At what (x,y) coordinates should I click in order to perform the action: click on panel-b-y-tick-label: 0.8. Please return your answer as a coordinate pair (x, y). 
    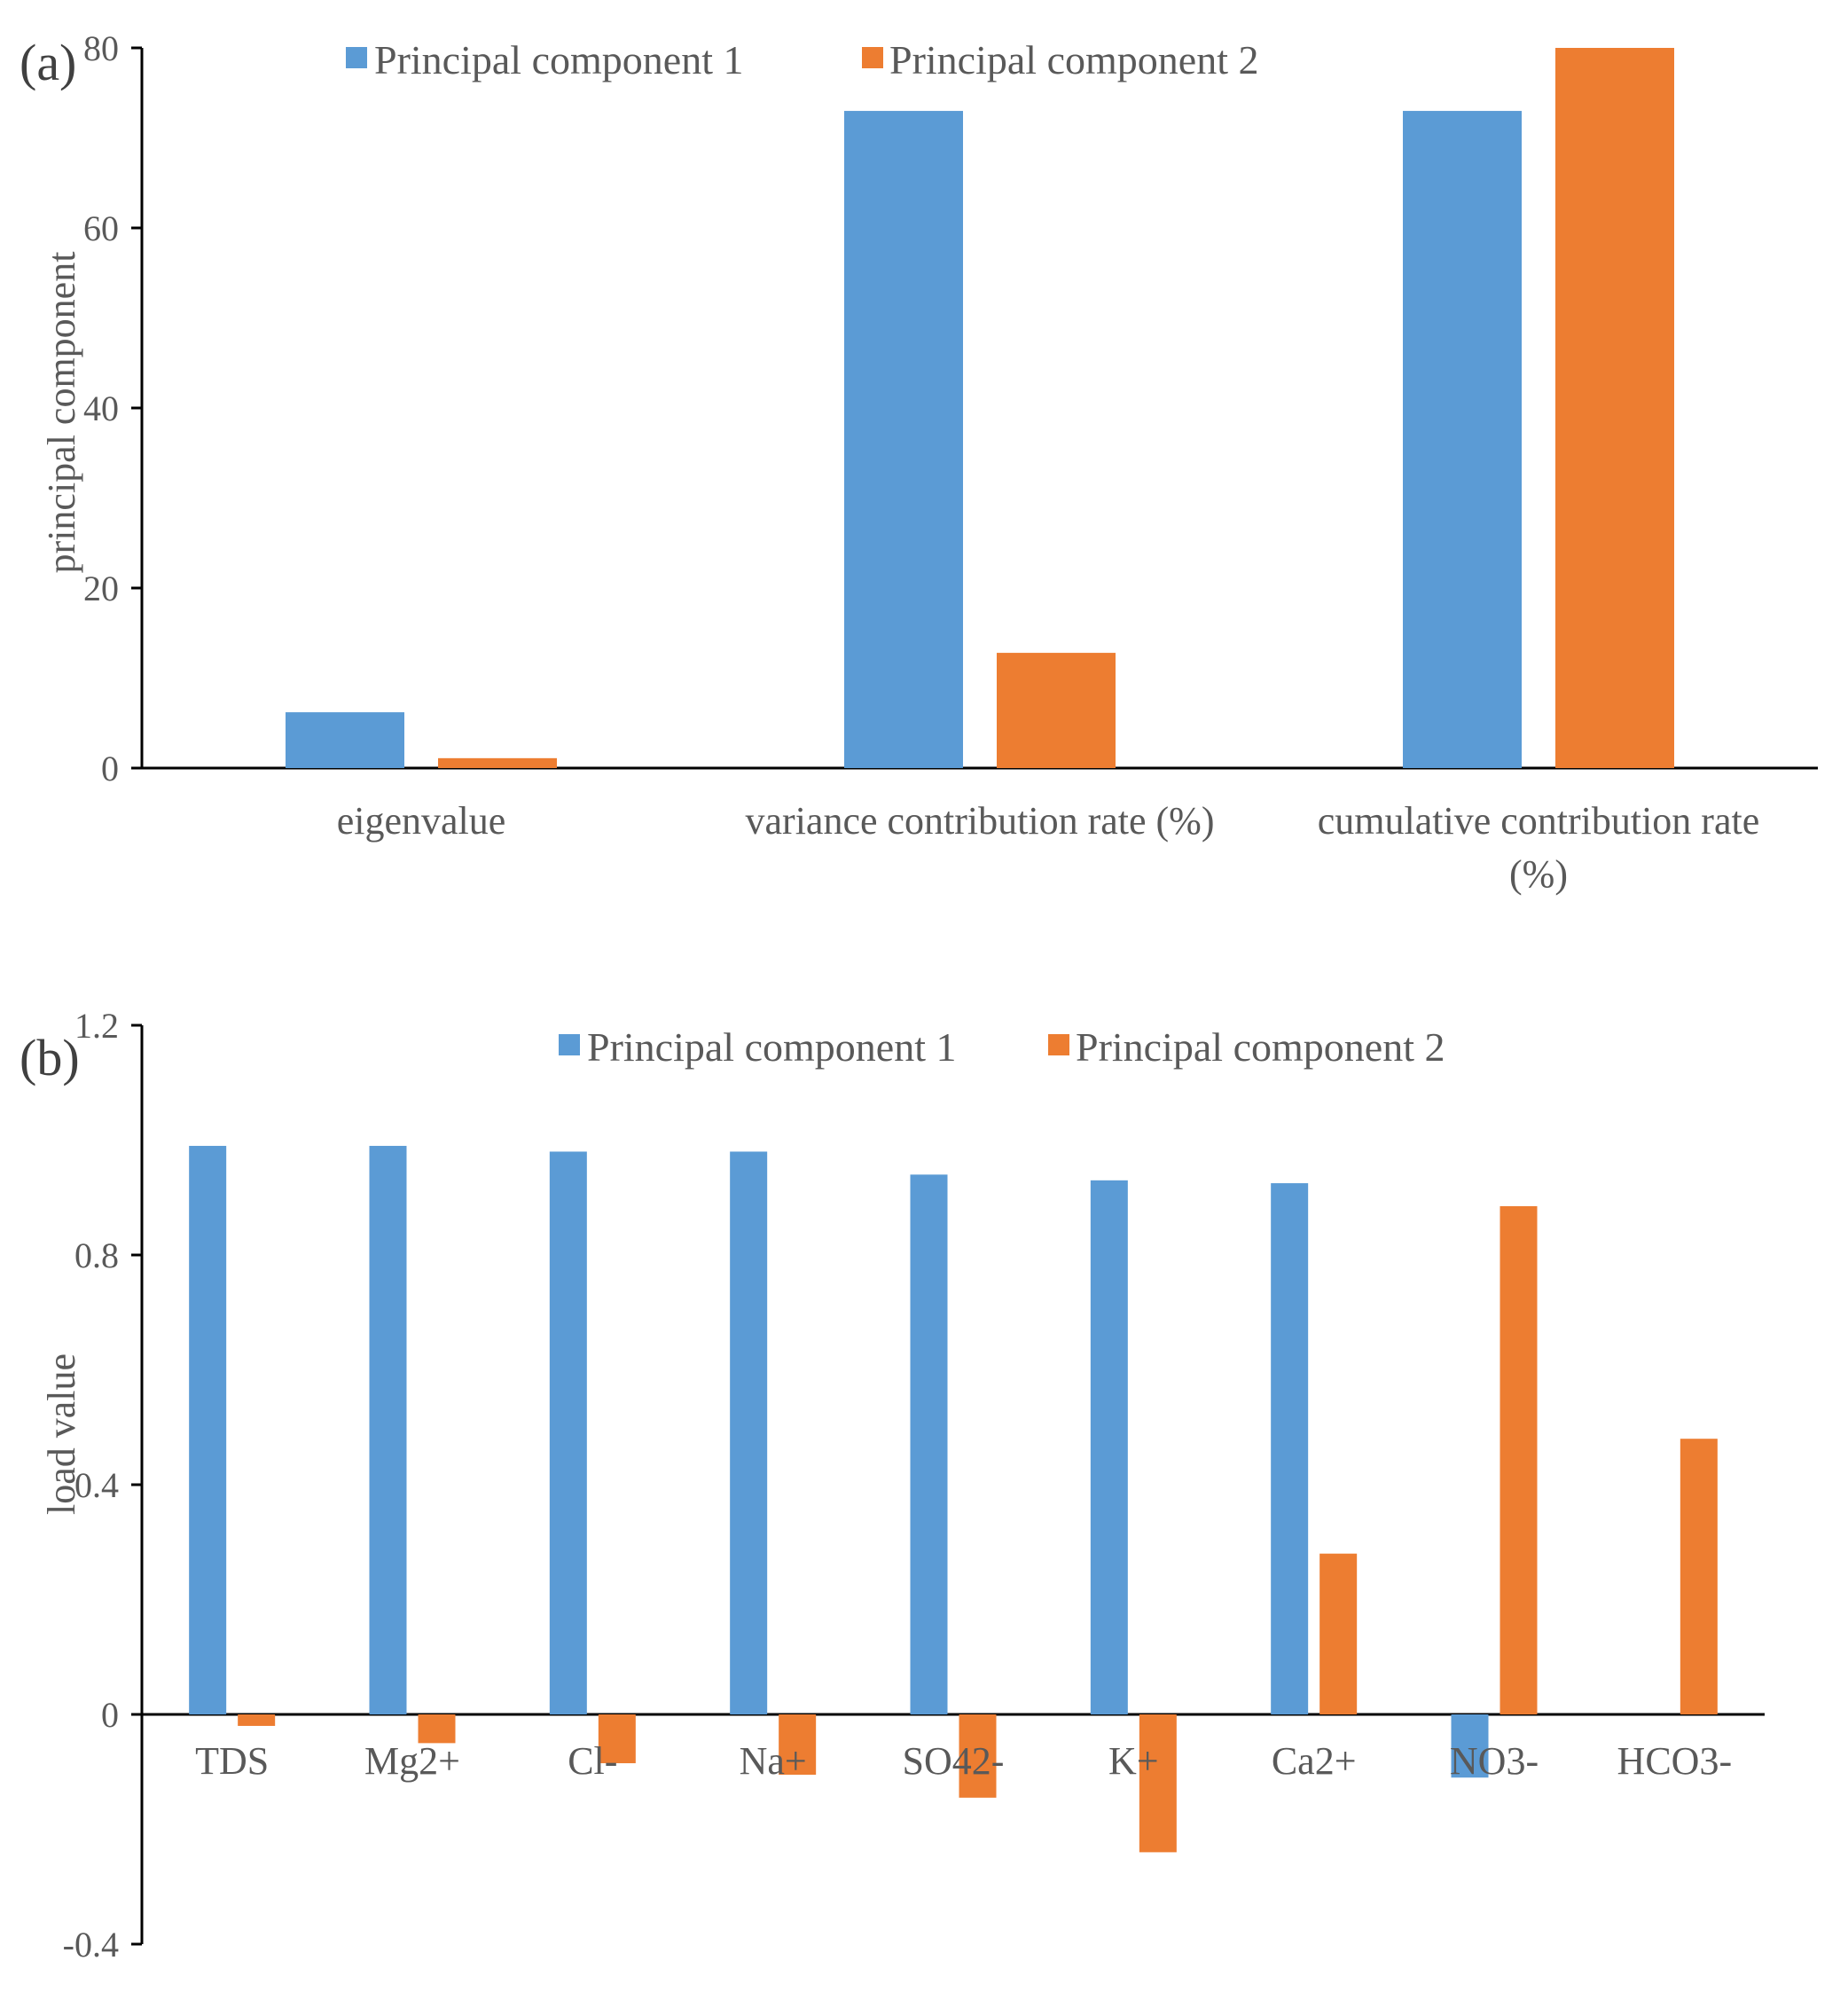
    Looking at the image, I should click on (96, 1255).